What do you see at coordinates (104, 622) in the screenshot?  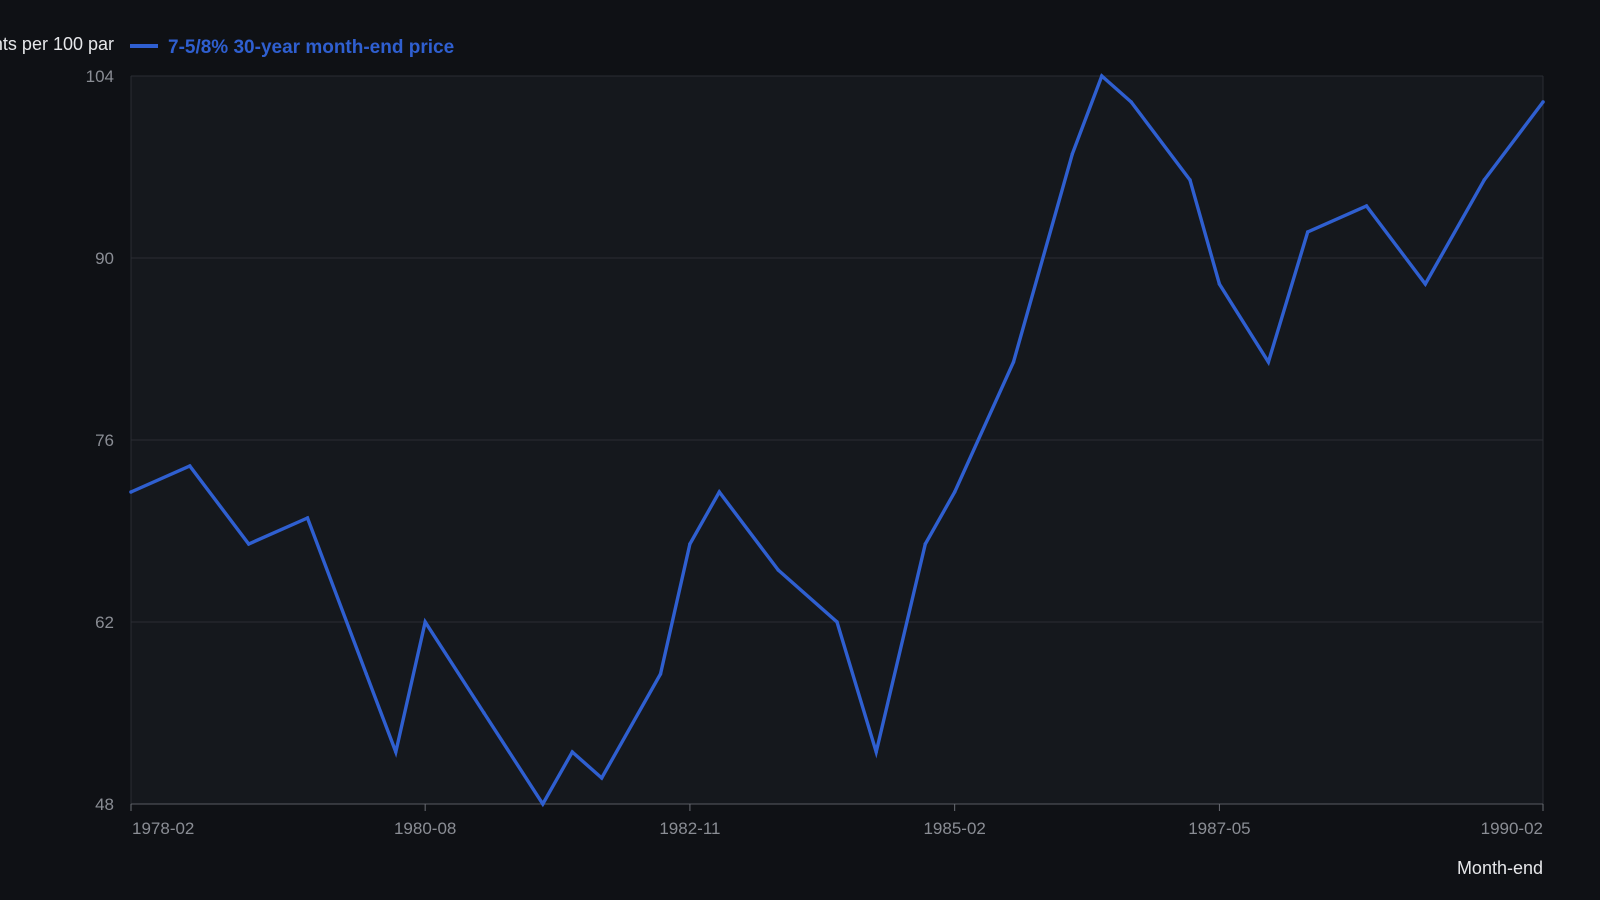 I see `y-tick-label: 62` at bounding box center [104, 622].